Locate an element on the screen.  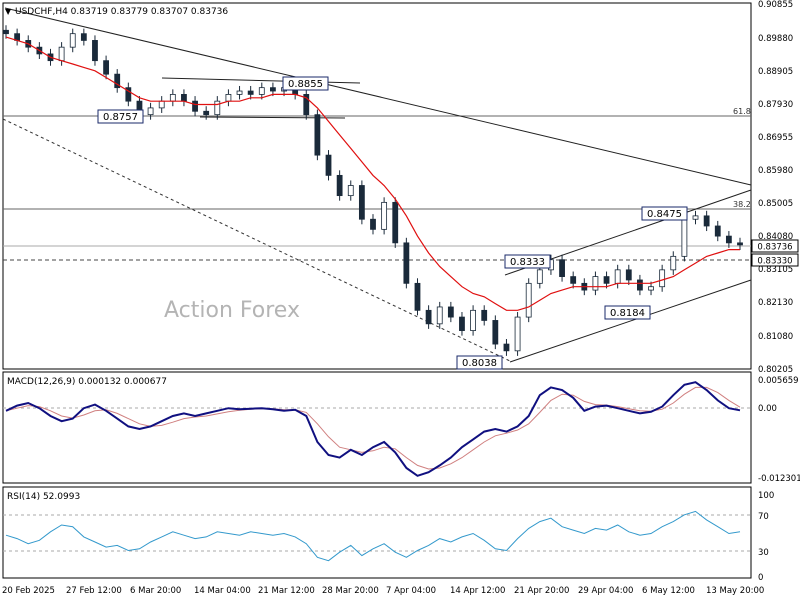
macd-signal-line is located at coordinates (373, 428).